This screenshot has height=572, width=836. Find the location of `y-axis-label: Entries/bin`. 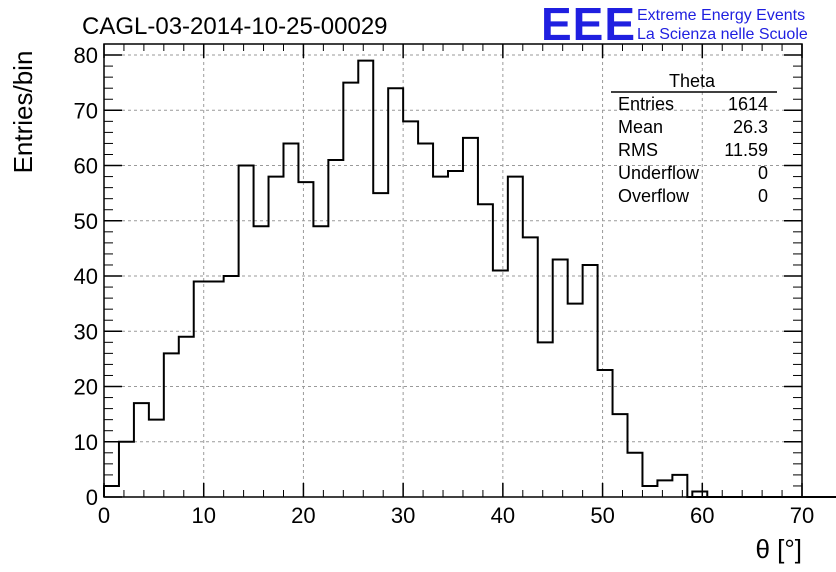

y-axis-label: Entries/bin is located at coordinates (23, 112).